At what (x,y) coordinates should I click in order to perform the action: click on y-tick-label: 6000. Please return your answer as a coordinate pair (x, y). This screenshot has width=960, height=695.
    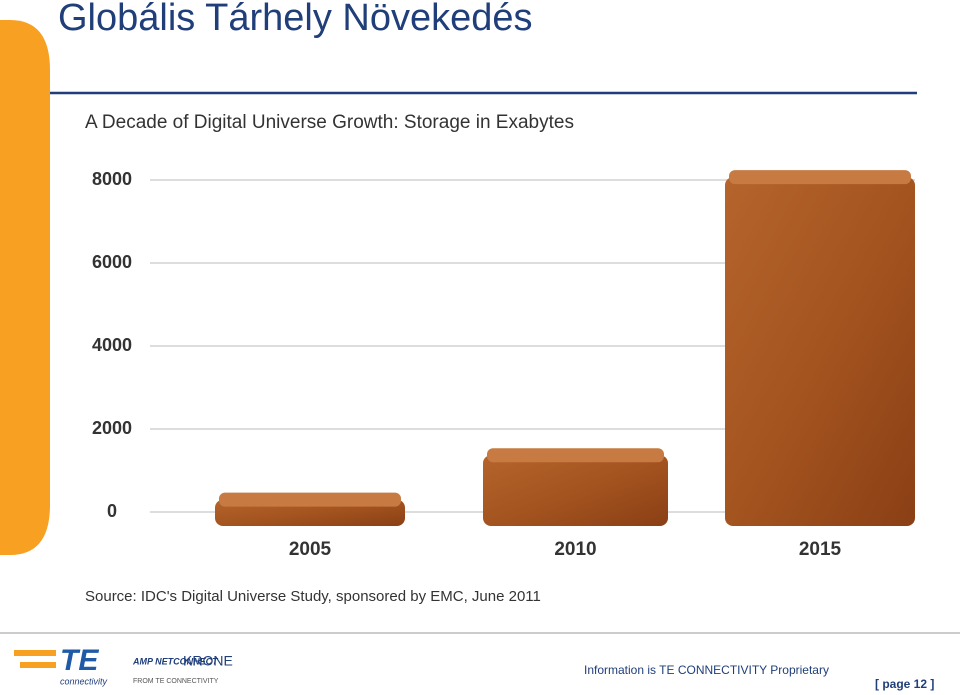
    Looking at the image, I should click on (112, 262).